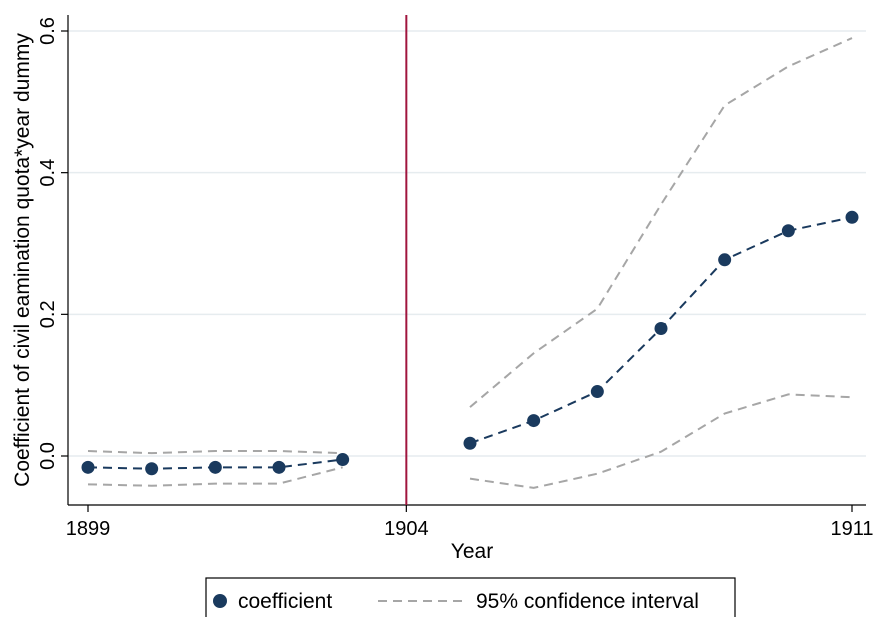  Describe the element at coordinates (587, 601) in the screenshot. I see `legend-label-ci: 95% confidence interval` at that location.